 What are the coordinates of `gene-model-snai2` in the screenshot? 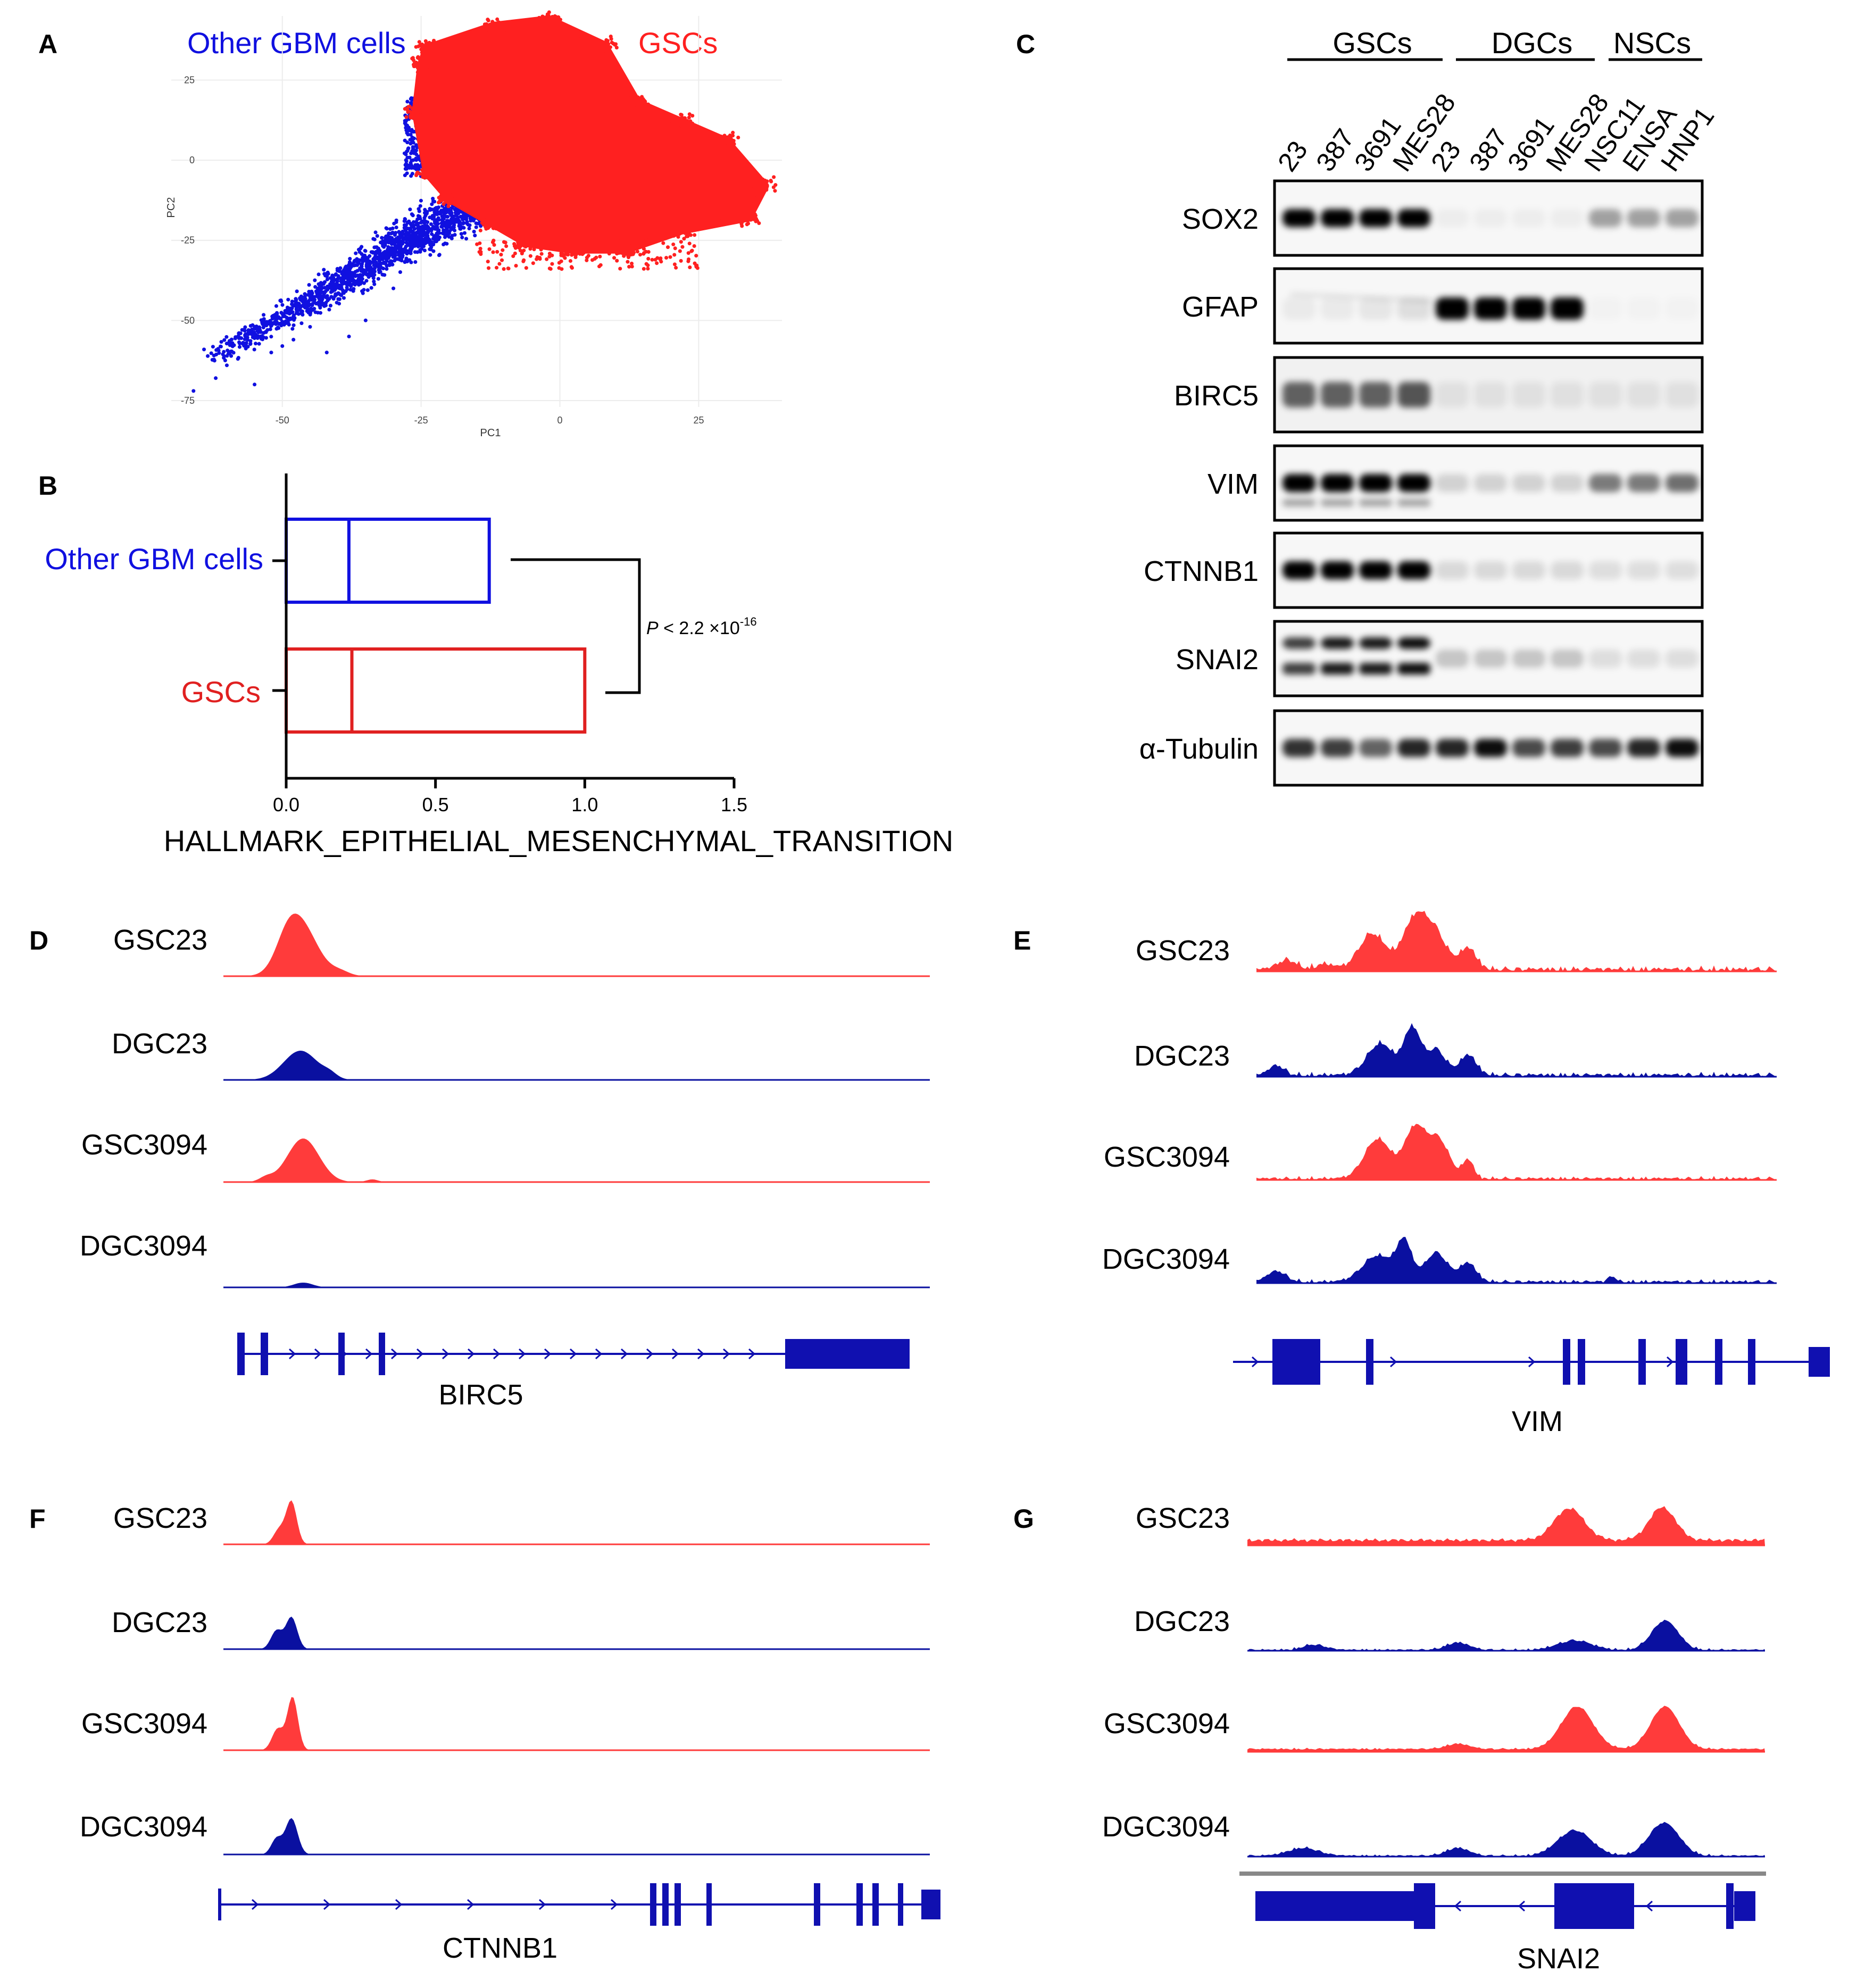 It's located at (1505, 1906).